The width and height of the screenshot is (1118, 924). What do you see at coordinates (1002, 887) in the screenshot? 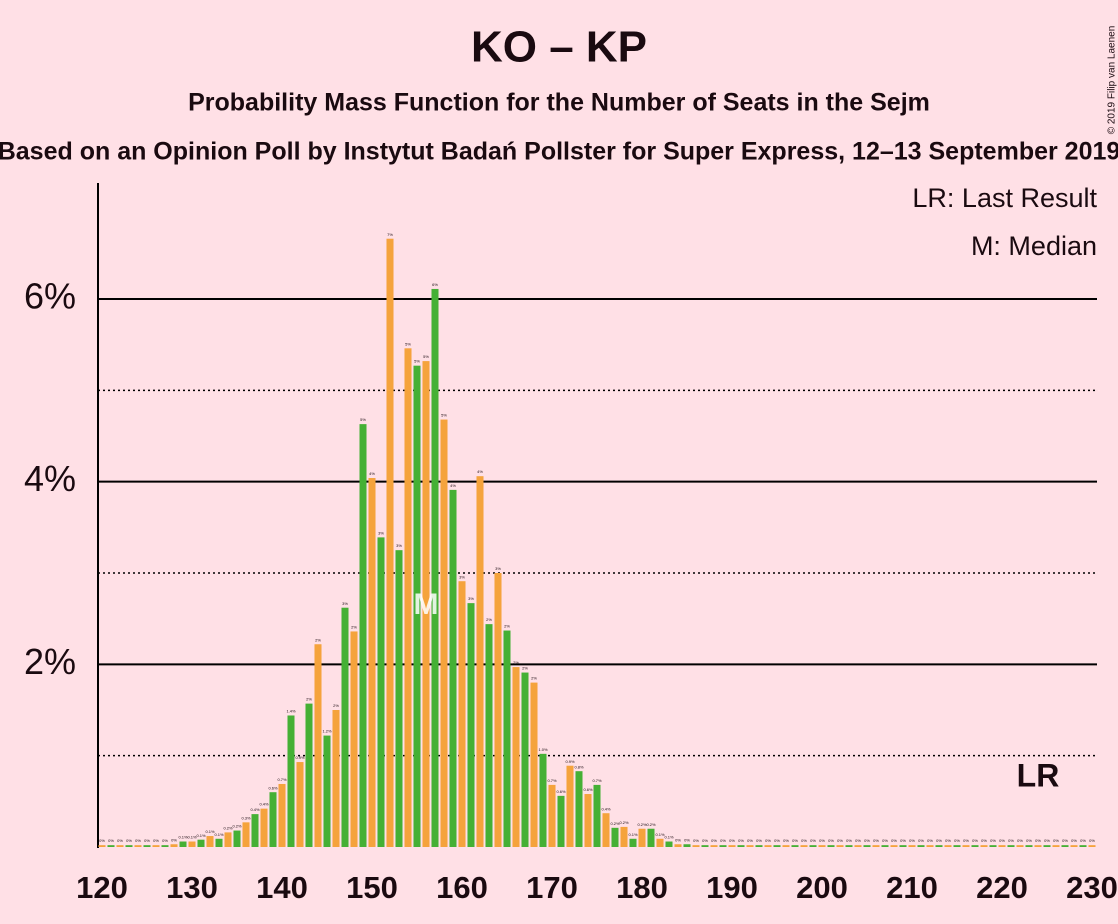
I see `x-tick-label: 220` at bounding box center [1002, 887].